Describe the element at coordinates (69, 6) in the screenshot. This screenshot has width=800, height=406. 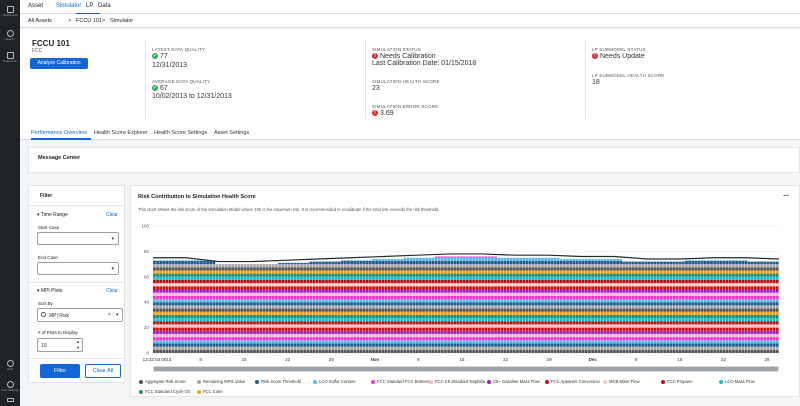
I see `tab-simulator: Simulator` at that location.